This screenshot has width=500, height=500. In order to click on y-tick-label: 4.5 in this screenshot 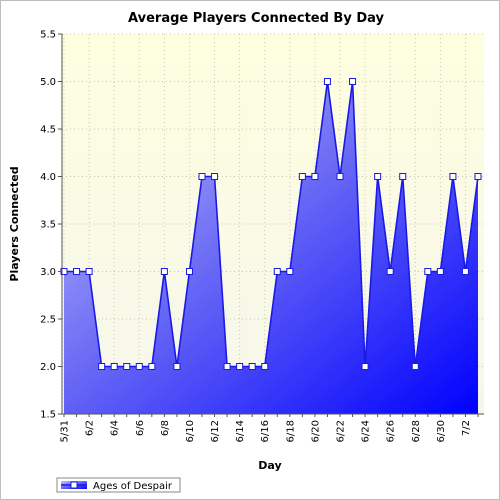, I will do `click(48, 130)`.